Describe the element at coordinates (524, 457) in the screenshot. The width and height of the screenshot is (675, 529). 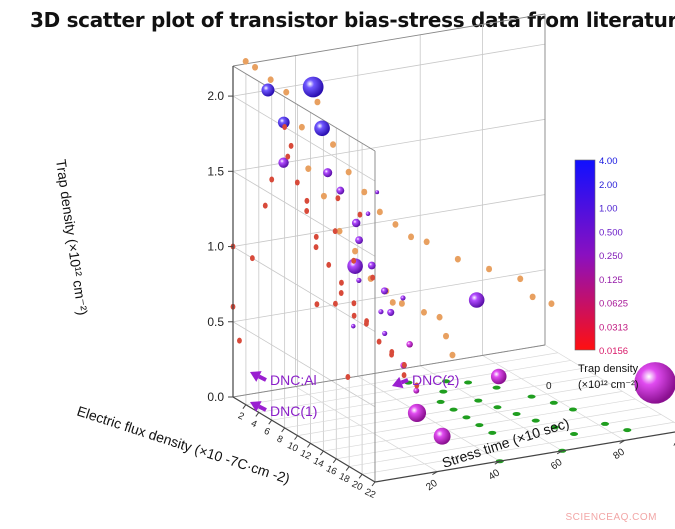
I see `y-axis-line` at that location.